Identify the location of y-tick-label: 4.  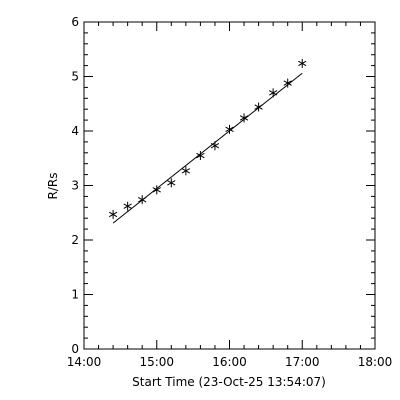
(75, 131).